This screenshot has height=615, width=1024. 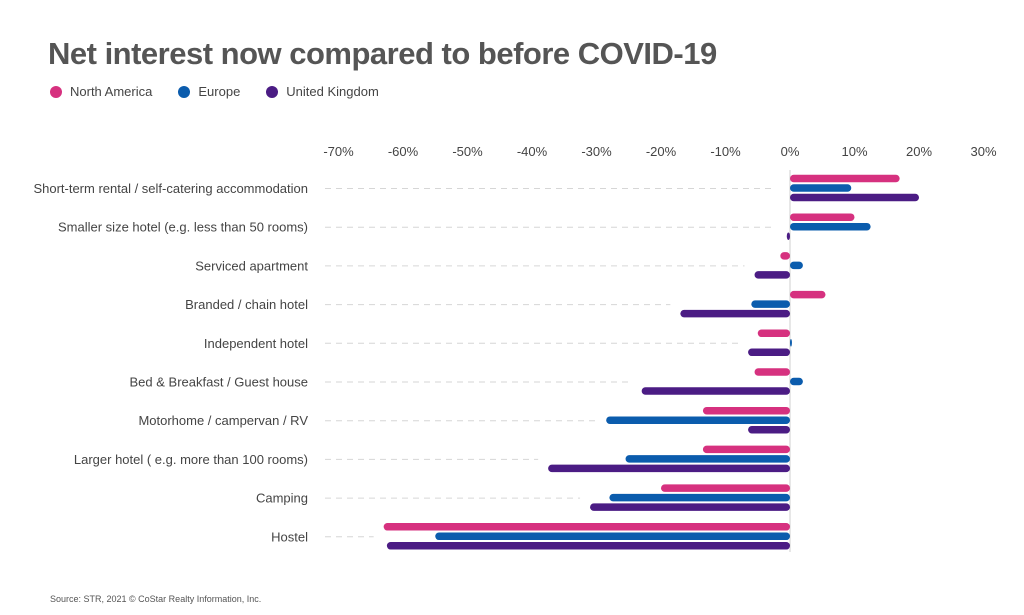 I want to click on legend: North America Europe United Kingdom, so click(x=214, y=91).